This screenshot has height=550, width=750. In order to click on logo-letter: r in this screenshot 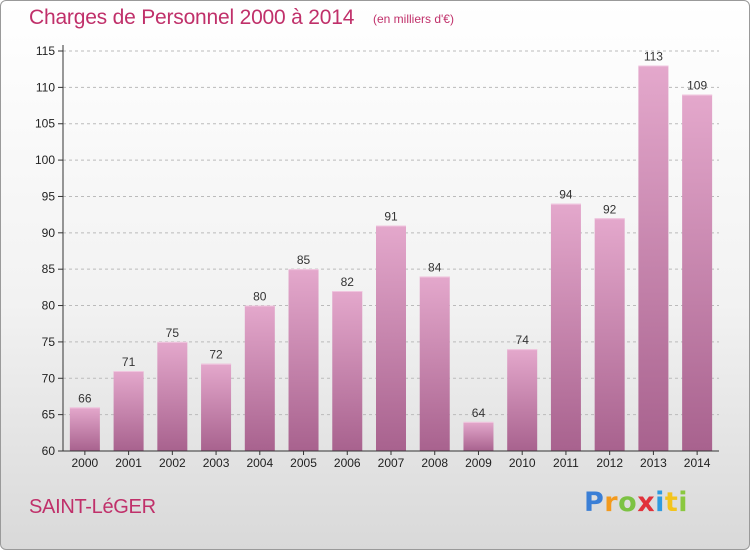, I will do `click(611, 502)`.